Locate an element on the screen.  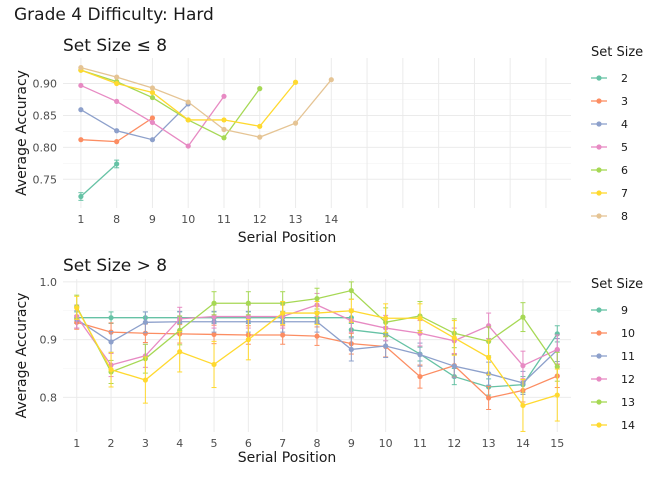
legend-label: 8 is located at coordinates (624, 216).